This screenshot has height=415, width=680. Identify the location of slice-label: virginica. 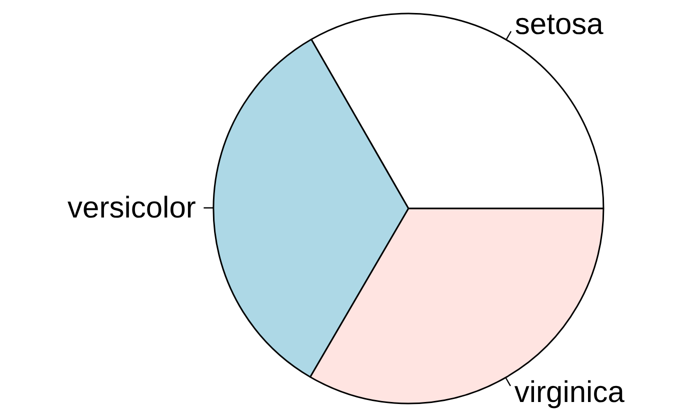
(569, 393).